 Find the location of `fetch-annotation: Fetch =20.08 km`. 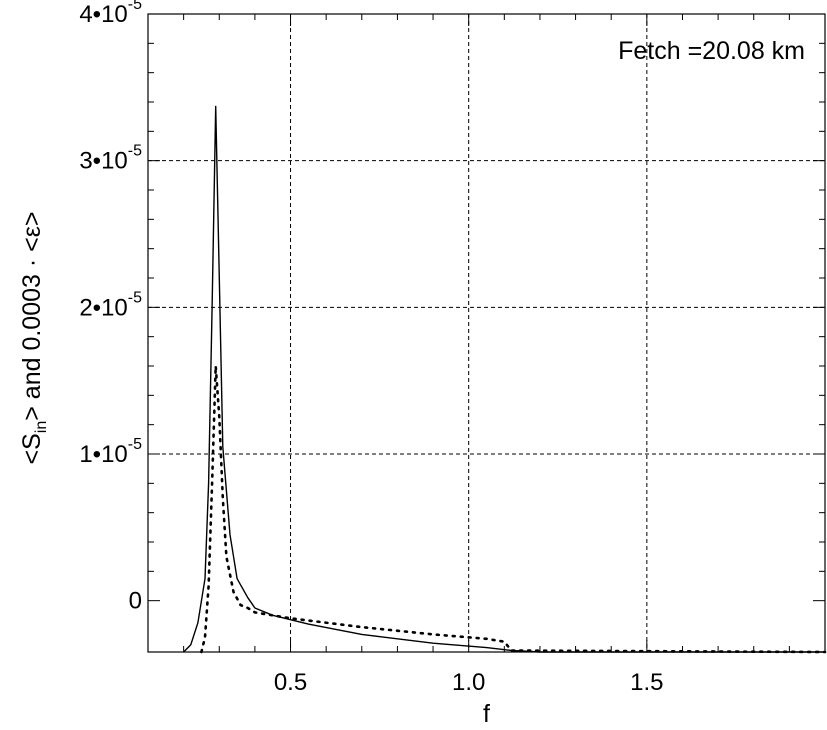

fetch-annotation: Fetch =20.08 km is located at coordinates (711, 51).